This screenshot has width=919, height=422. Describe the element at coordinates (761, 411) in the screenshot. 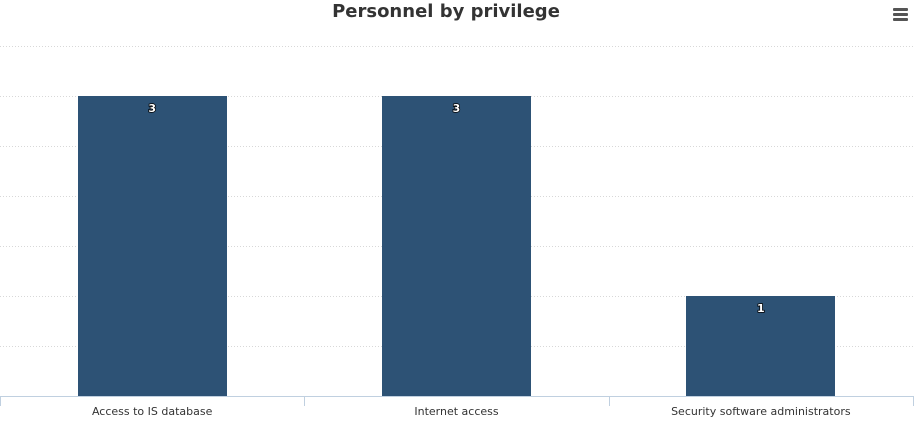

I see `x-tick-label: Security software administrators` at that location.